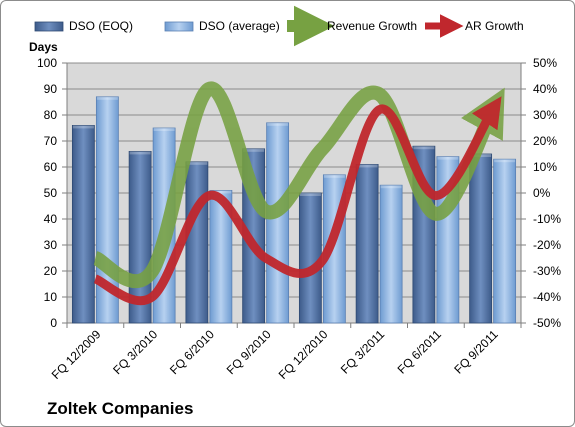 Image resolution: width=575 pixels, height=427 pixels. I want to click on y-tick-label: 100, so click(47, 63).